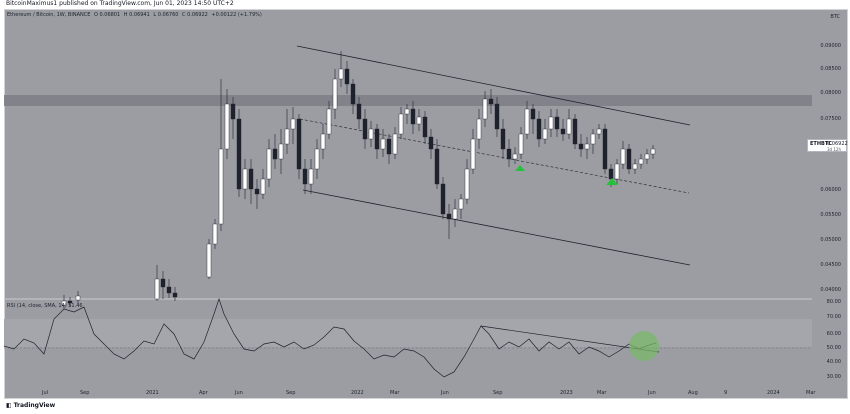 The image size is (850, 414). Describe the element at coordinates (833, 334) in the screenshot. I see `rsi-axis-label: 60.00` at that location.